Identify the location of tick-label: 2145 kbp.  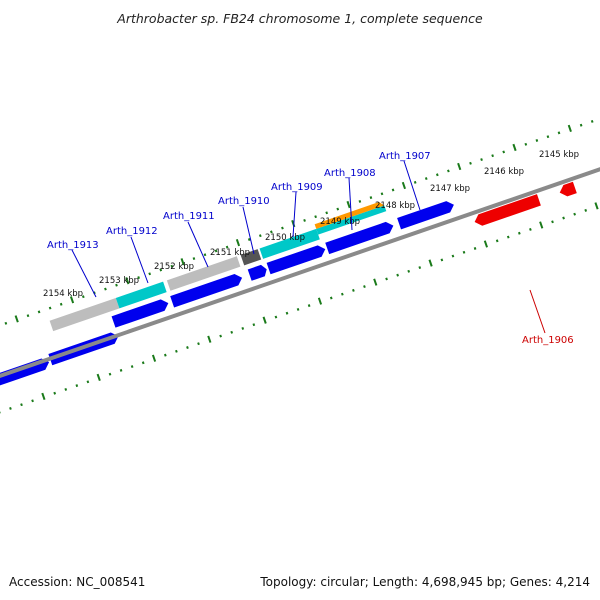
(559, 155).